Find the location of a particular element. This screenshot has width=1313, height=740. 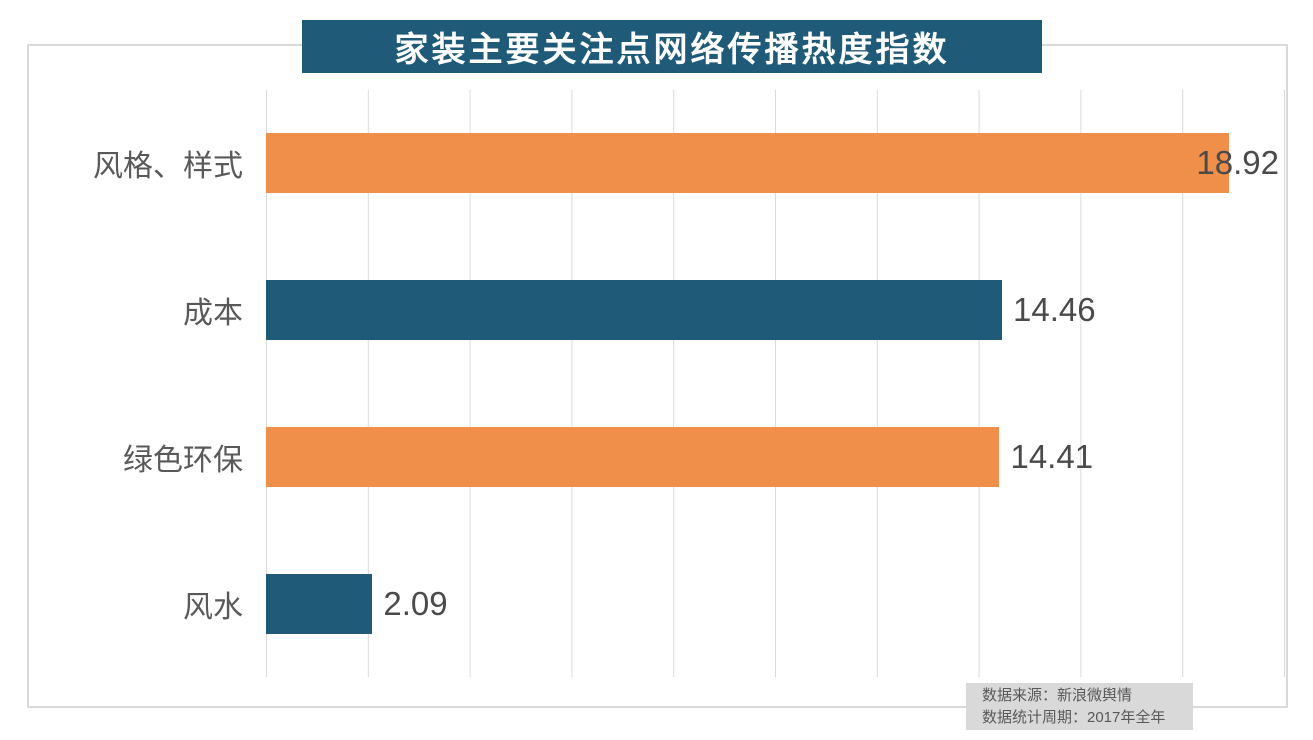

source-note-line2: 数据统计周期：2017年全年 is located at coordinates (1074, 717).